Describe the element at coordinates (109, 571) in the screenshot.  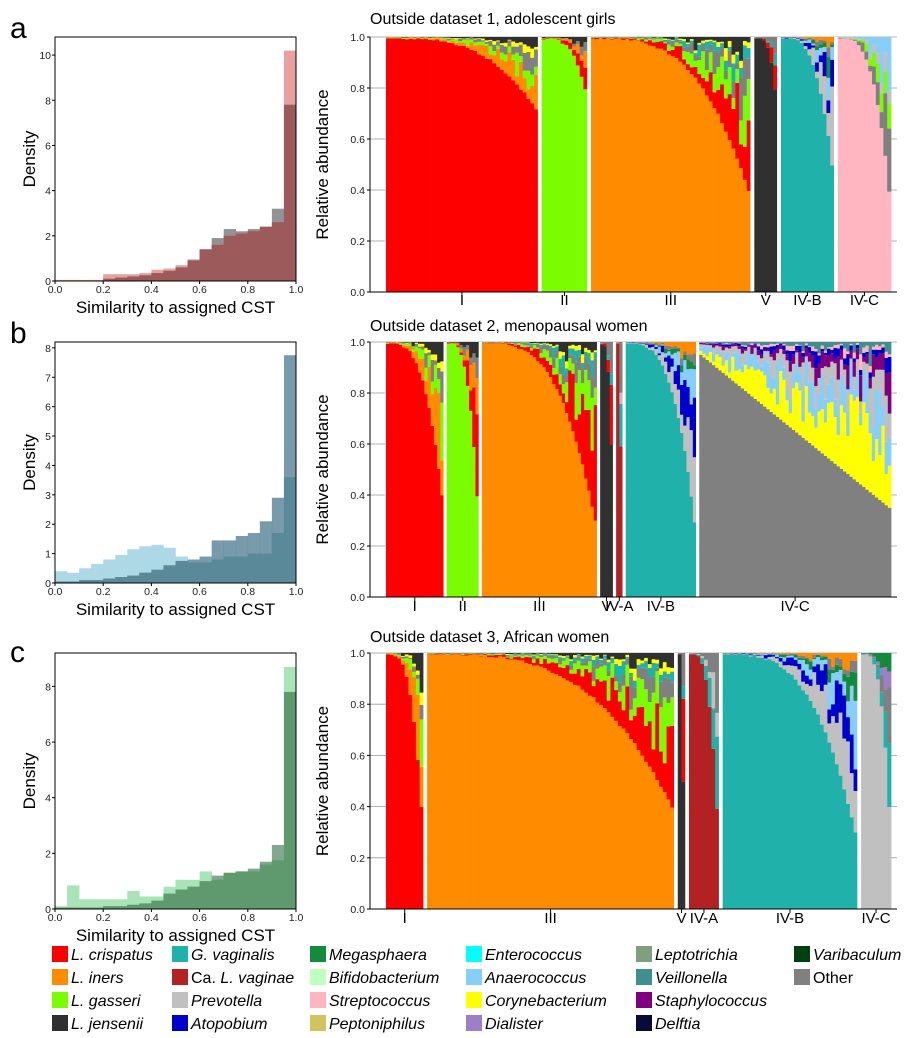
I see `hist-bar` at that location.